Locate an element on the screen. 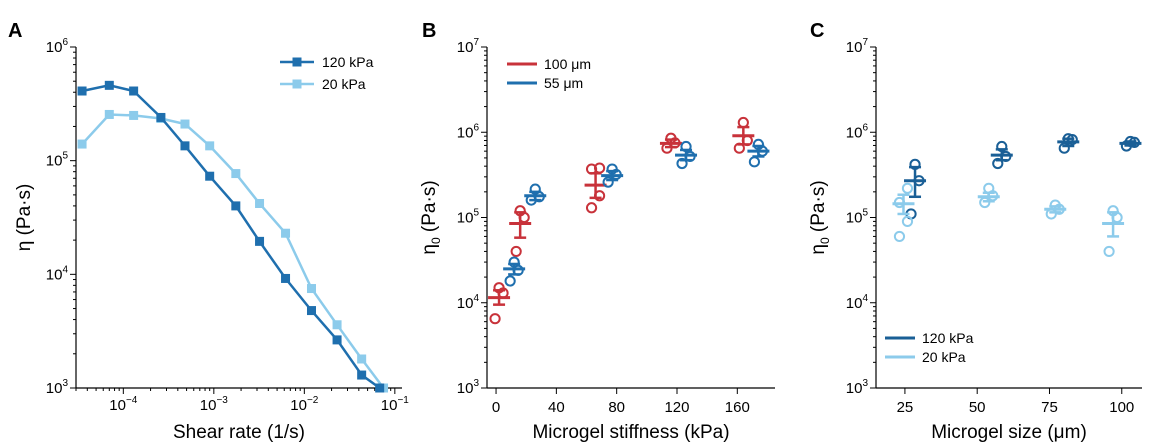 Image resolution: width=1152 pixels, height=444 pixels. x-tick-label: 10−3 is located at coordinates (214, 404).